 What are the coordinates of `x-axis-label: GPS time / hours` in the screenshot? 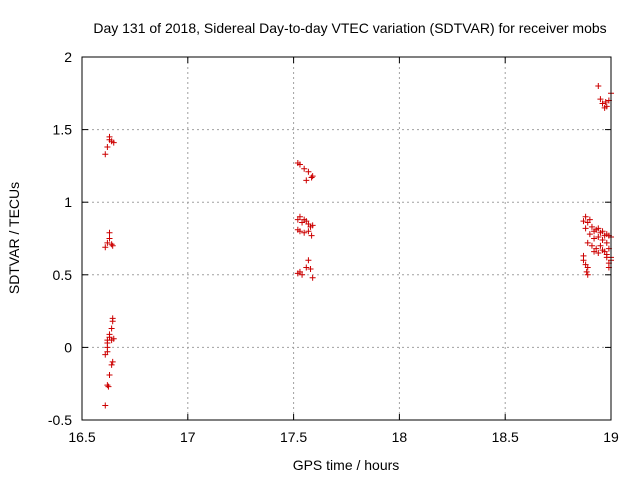 It's located at (346, 465).